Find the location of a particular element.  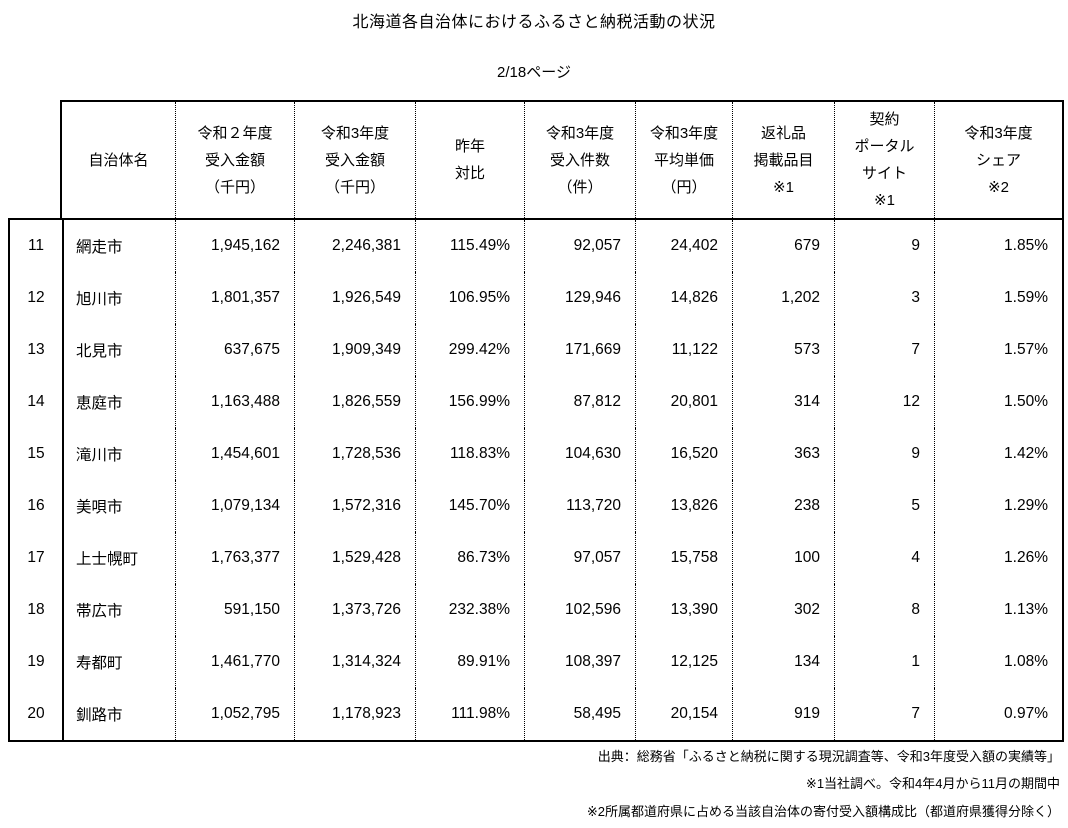

cell-yoy-ratio: 299.42% is located at coordinates (469, 350).